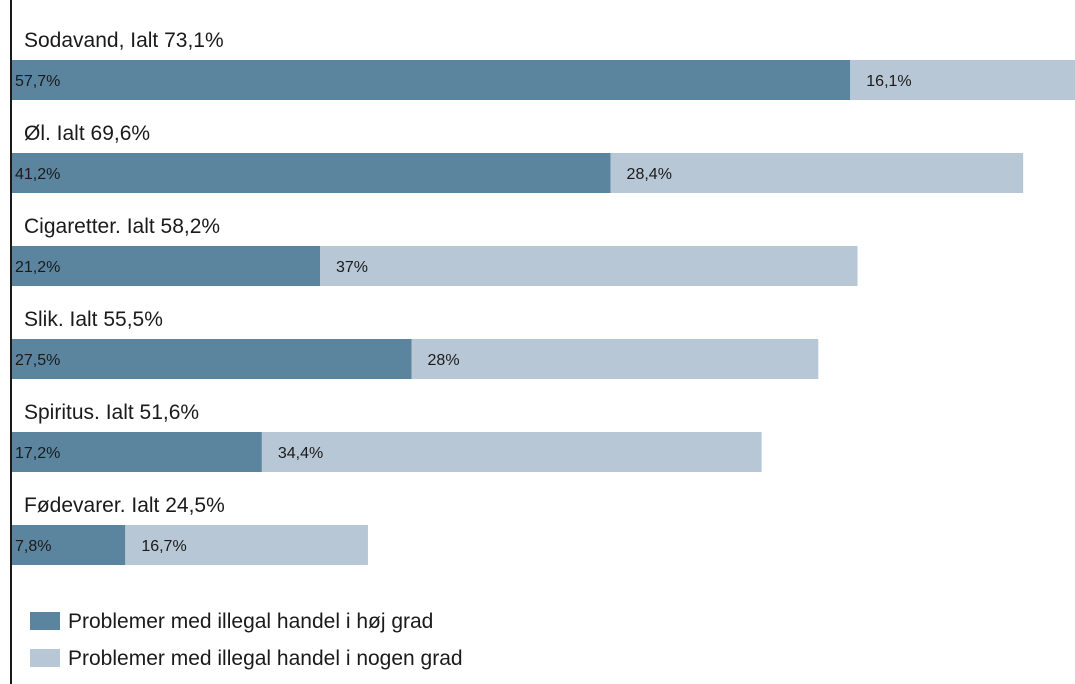 The image size is (1075, 684). What do you see at coordinates (37, 453) in the screenshot?
I see `data-label: 17,2%` at bounding box center [37, 453].